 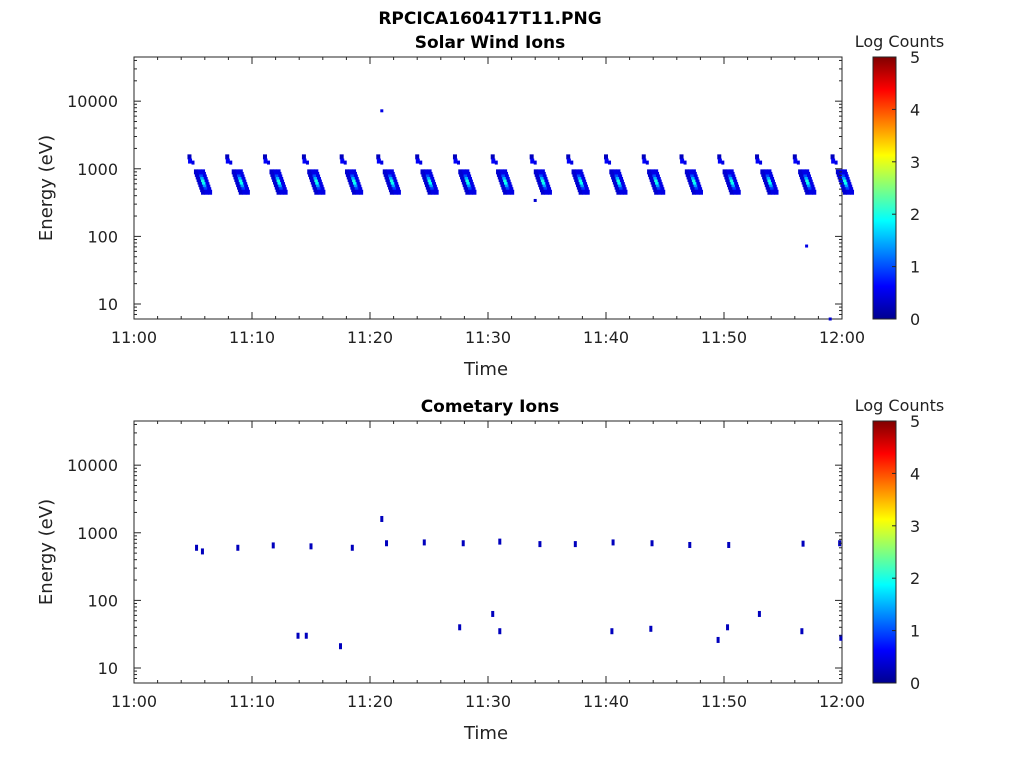 I want to click on y-tick-label: 1000, so click(x=97, y=169).